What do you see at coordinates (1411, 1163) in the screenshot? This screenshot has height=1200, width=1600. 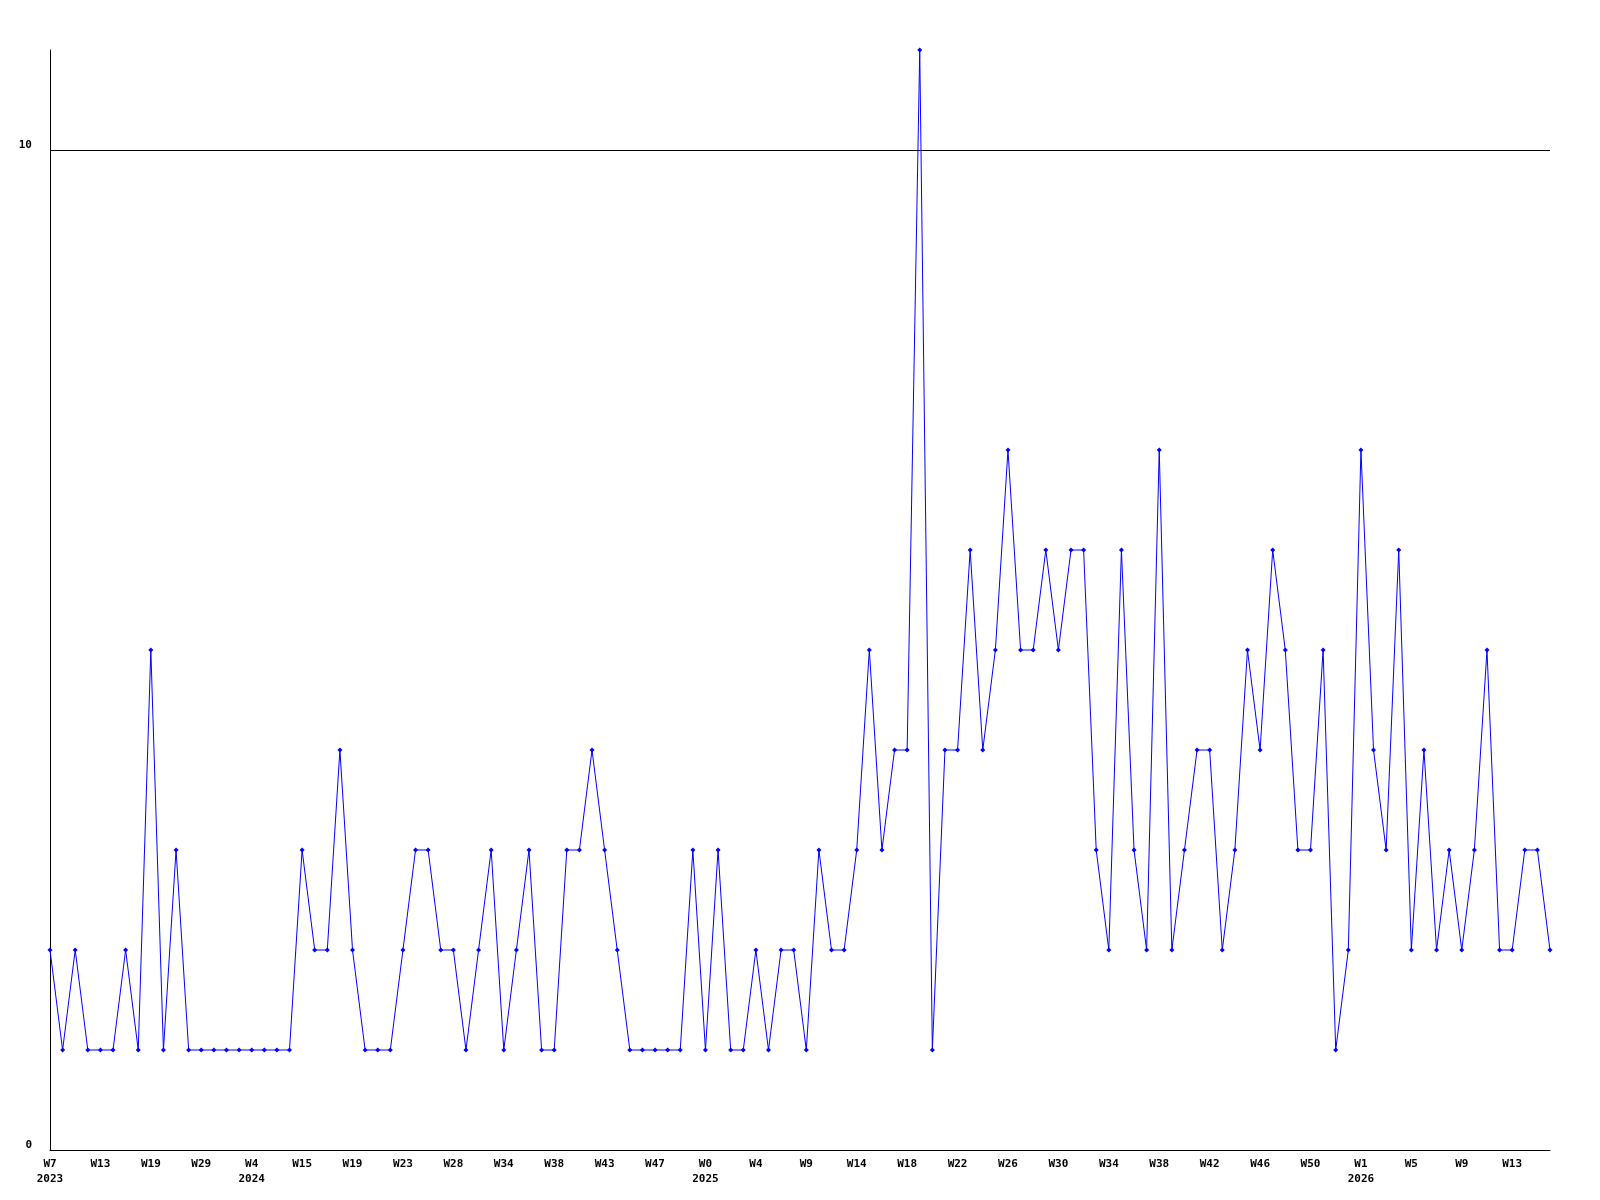 I see `x-tick-label: W5` at bounding box center [1411, 1163].